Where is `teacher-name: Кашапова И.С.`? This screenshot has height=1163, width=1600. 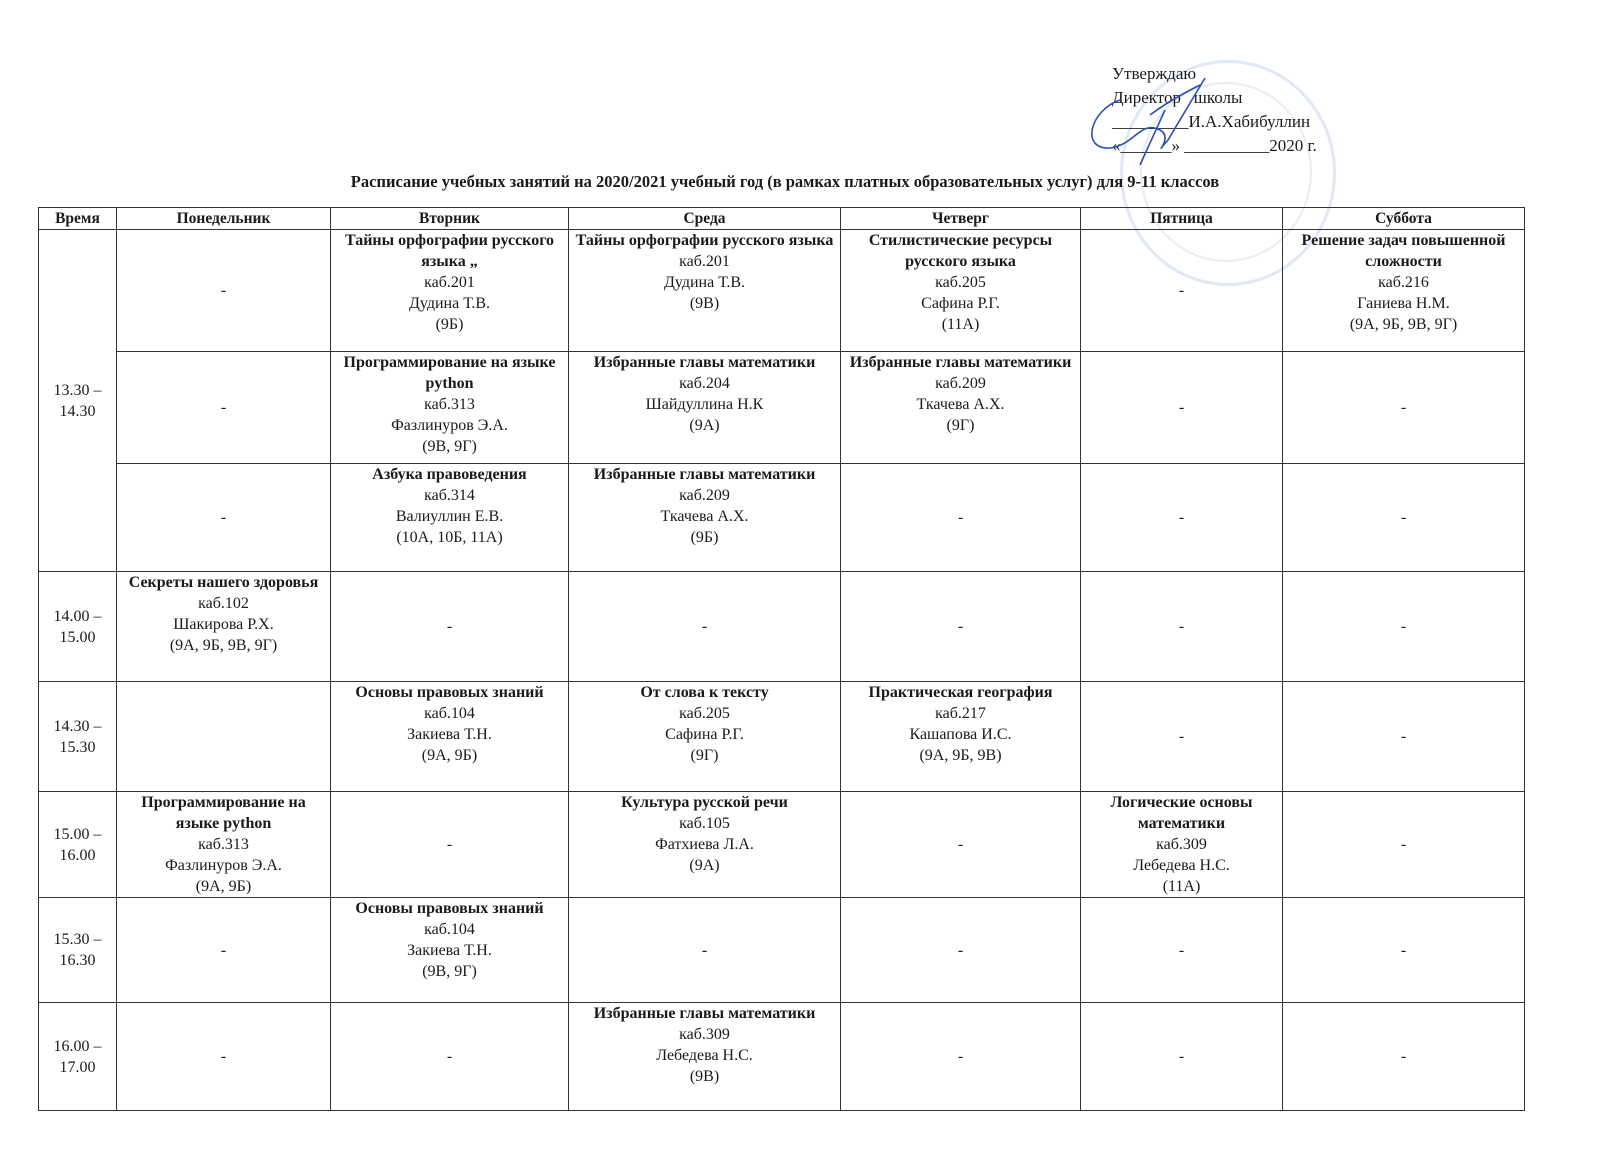
teacher-name: Кашапова И.С. is located at coordinates (960, 734).